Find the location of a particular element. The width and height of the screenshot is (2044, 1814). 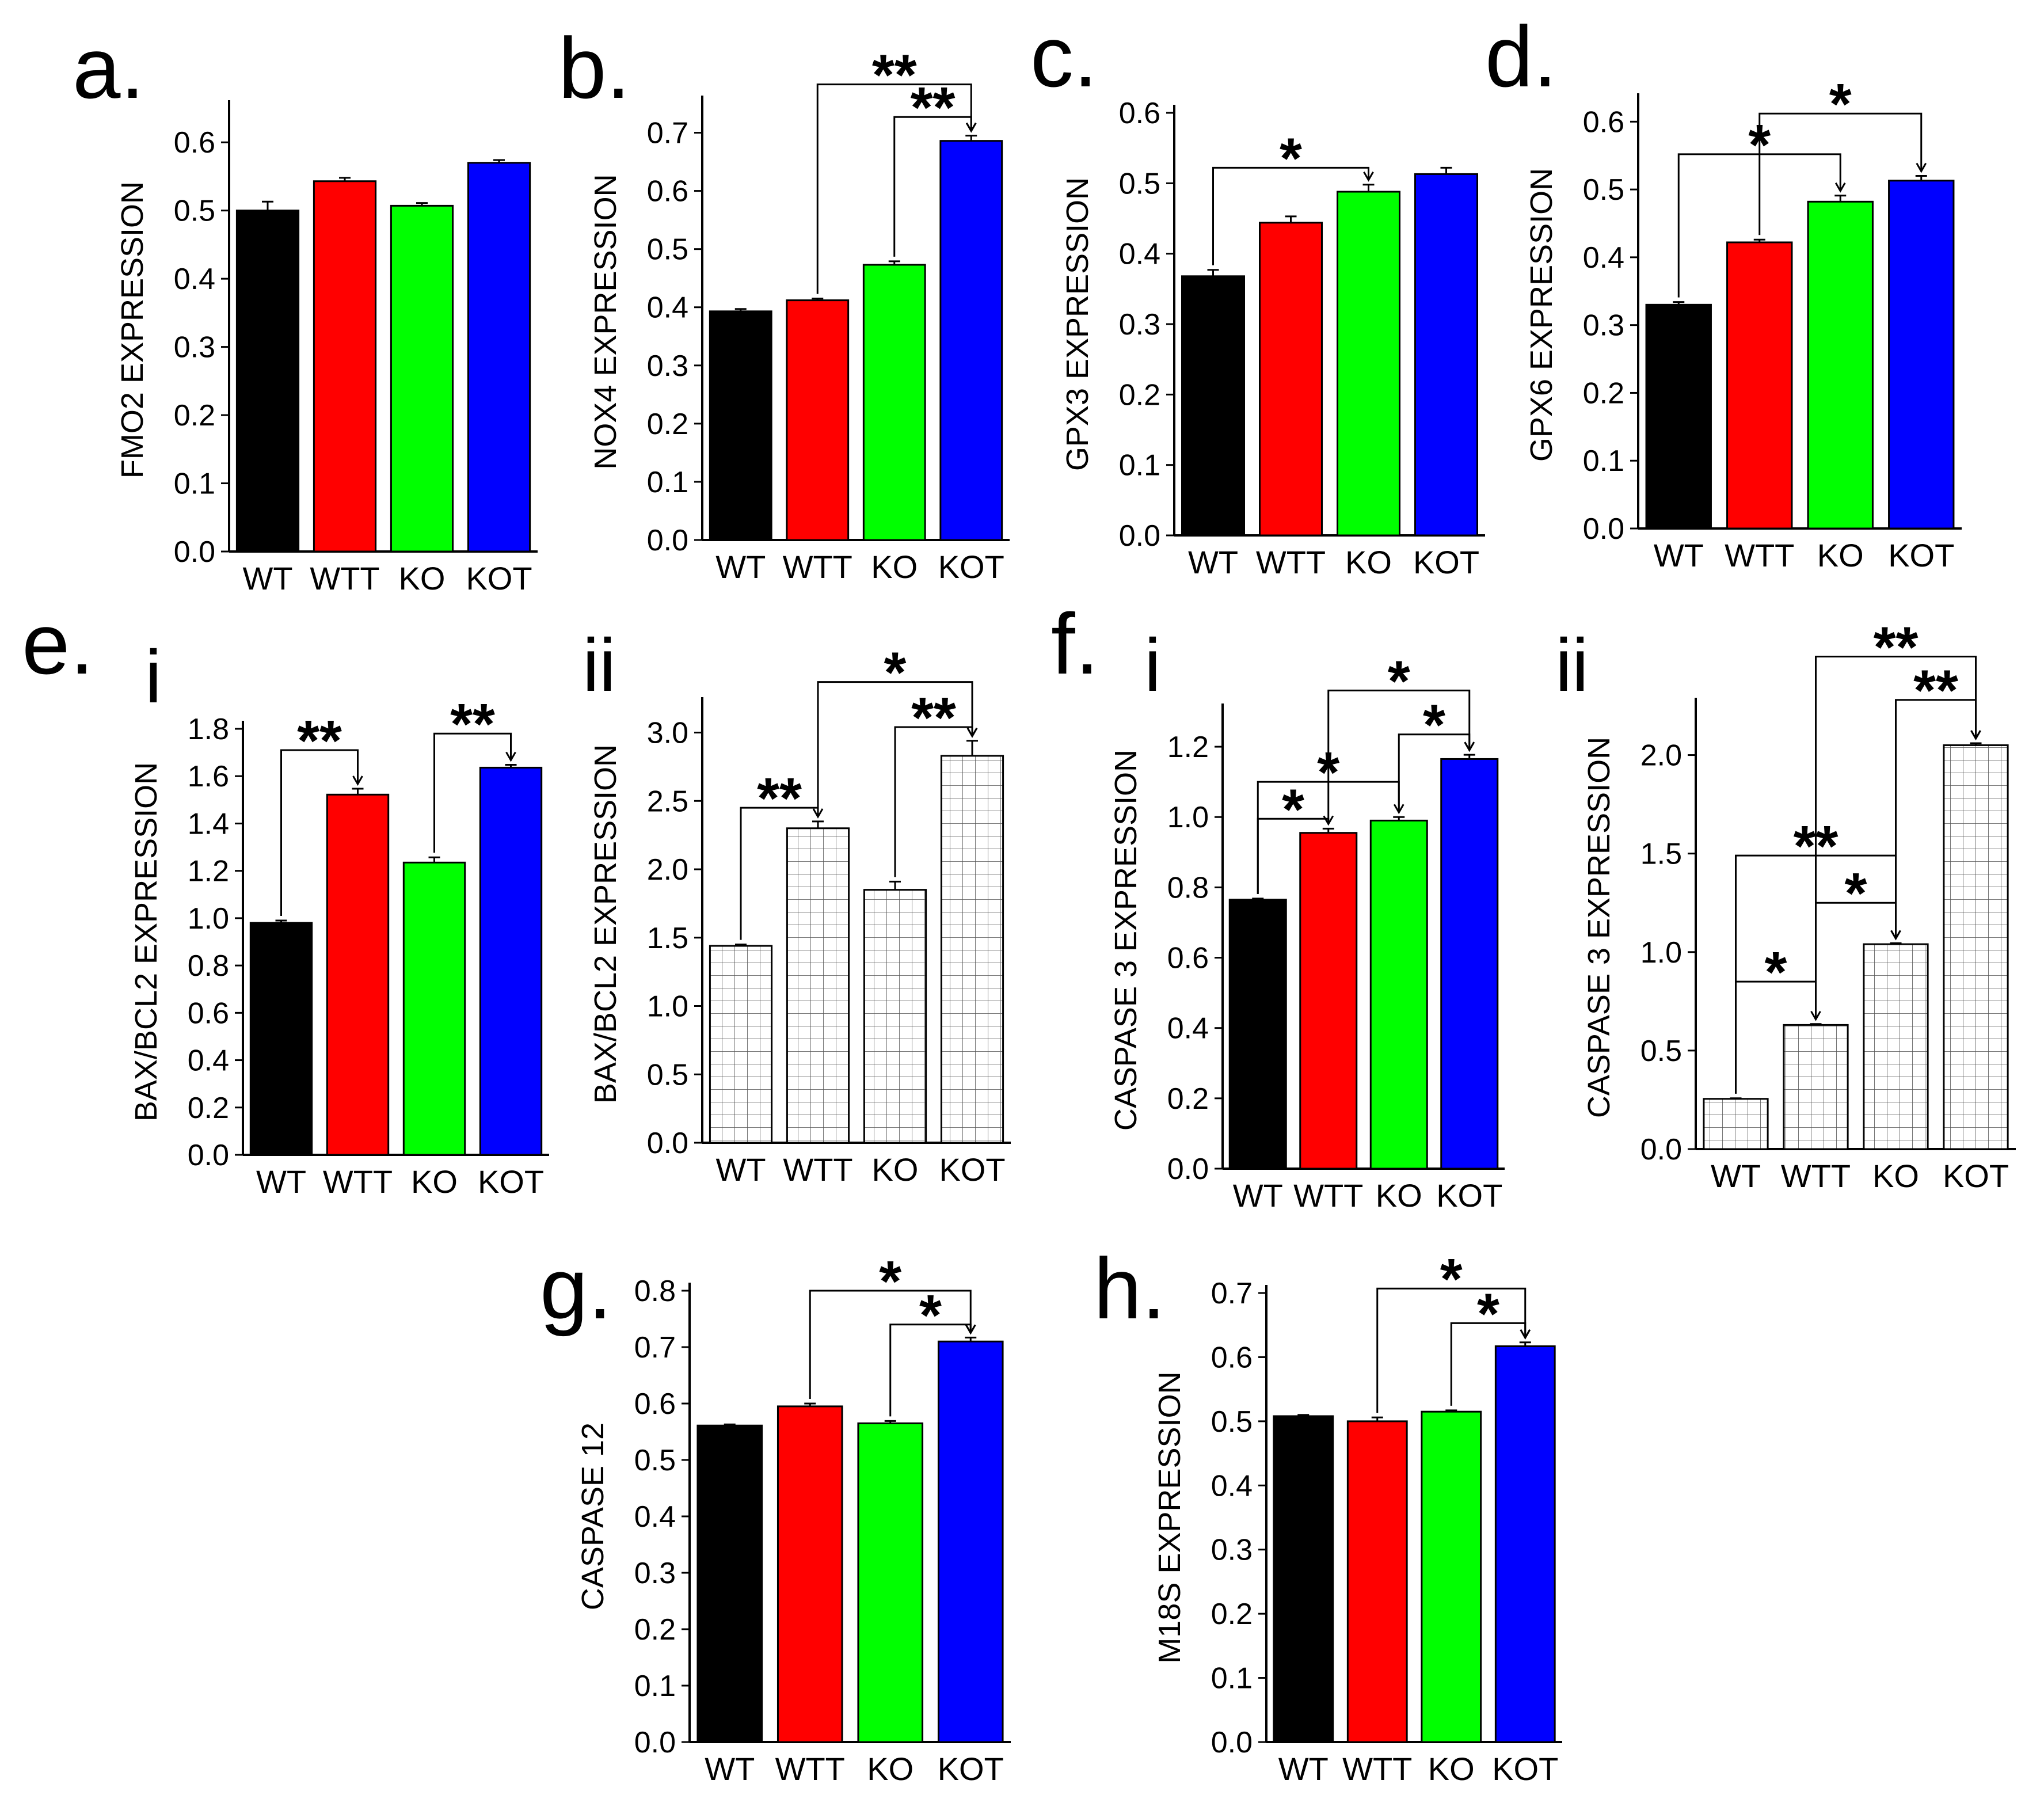

y-tick-label-e_i: 0.8 is located at coordinates (208, 966).